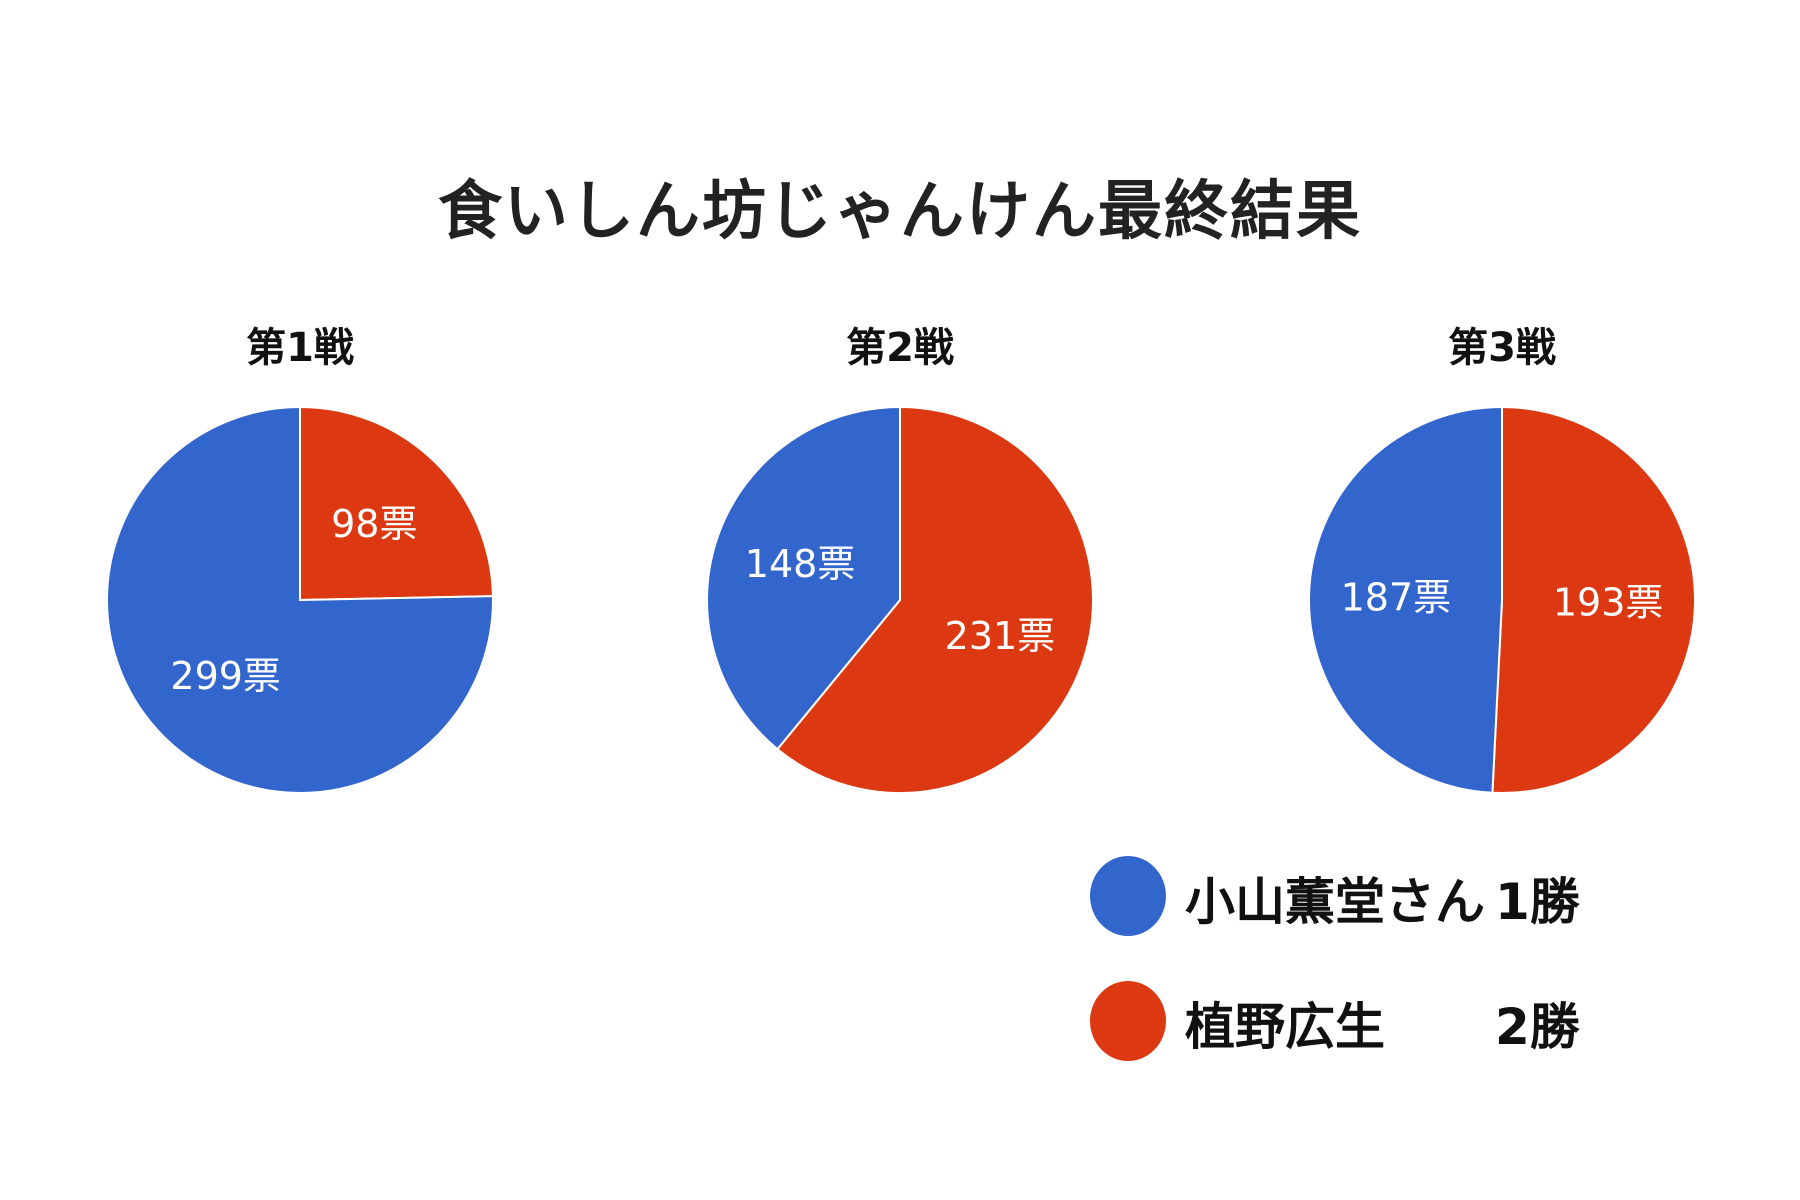  Describe the element at coordinates (900, 348) in the screenshot. I see `pie-title: 第2戦` at that location.